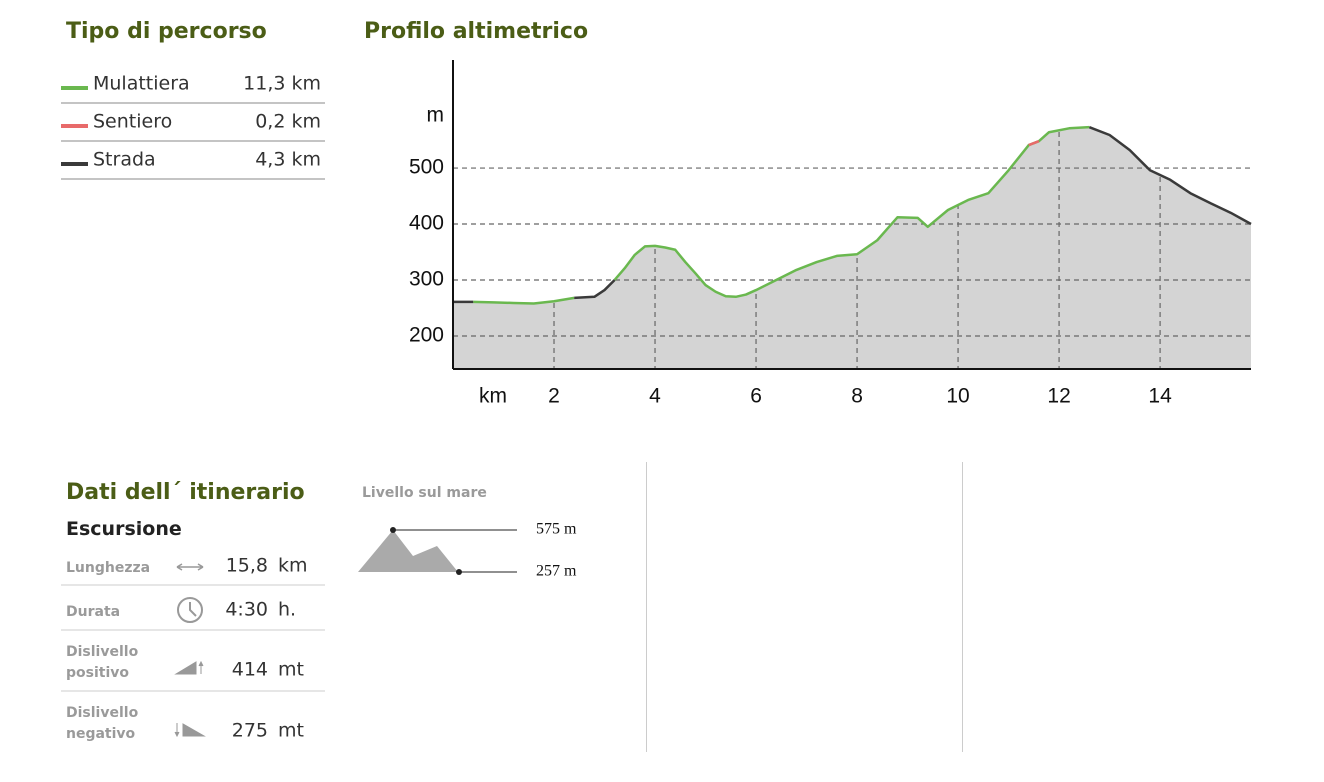 The image size is (1324, 782). What do you see at coordinates (424, 493) in the screenshot?
I see `sea-level-title: Livello sul mare` at bounding box center [424, 493].